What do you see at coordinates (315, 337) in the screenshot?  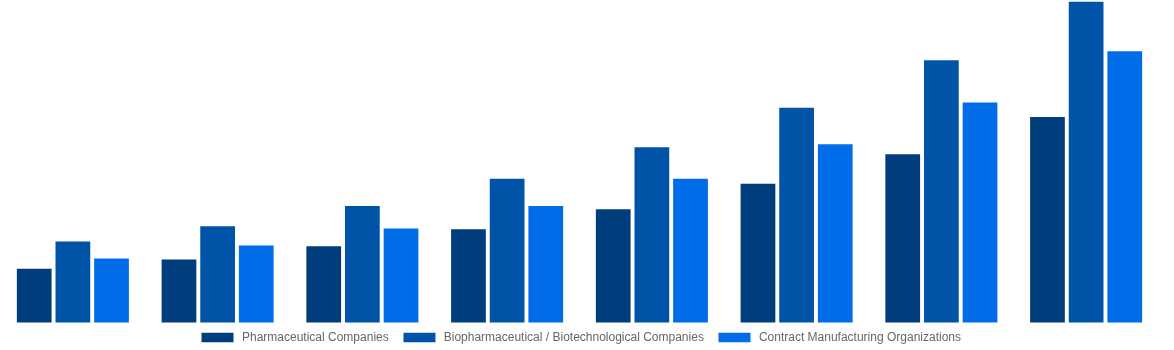 I see `legend-label: Pharmaceutical Companies` at bounding box center [315, 337].